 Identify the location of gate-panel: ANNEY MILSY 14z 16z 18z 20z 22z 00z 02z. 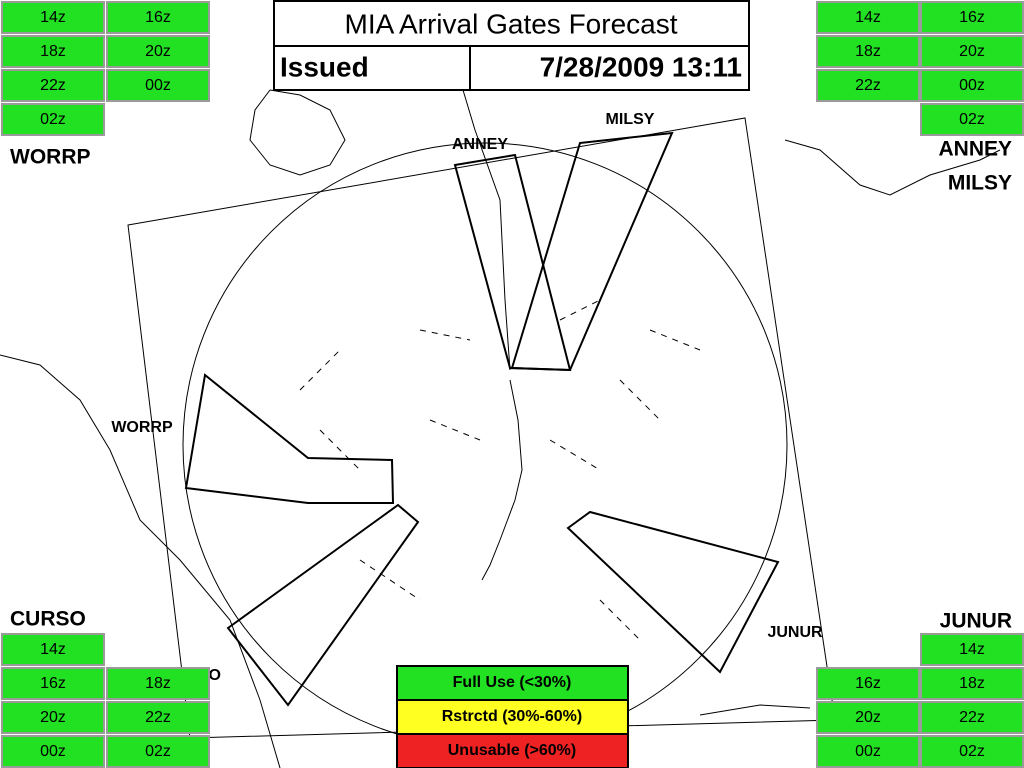
(920, 98).